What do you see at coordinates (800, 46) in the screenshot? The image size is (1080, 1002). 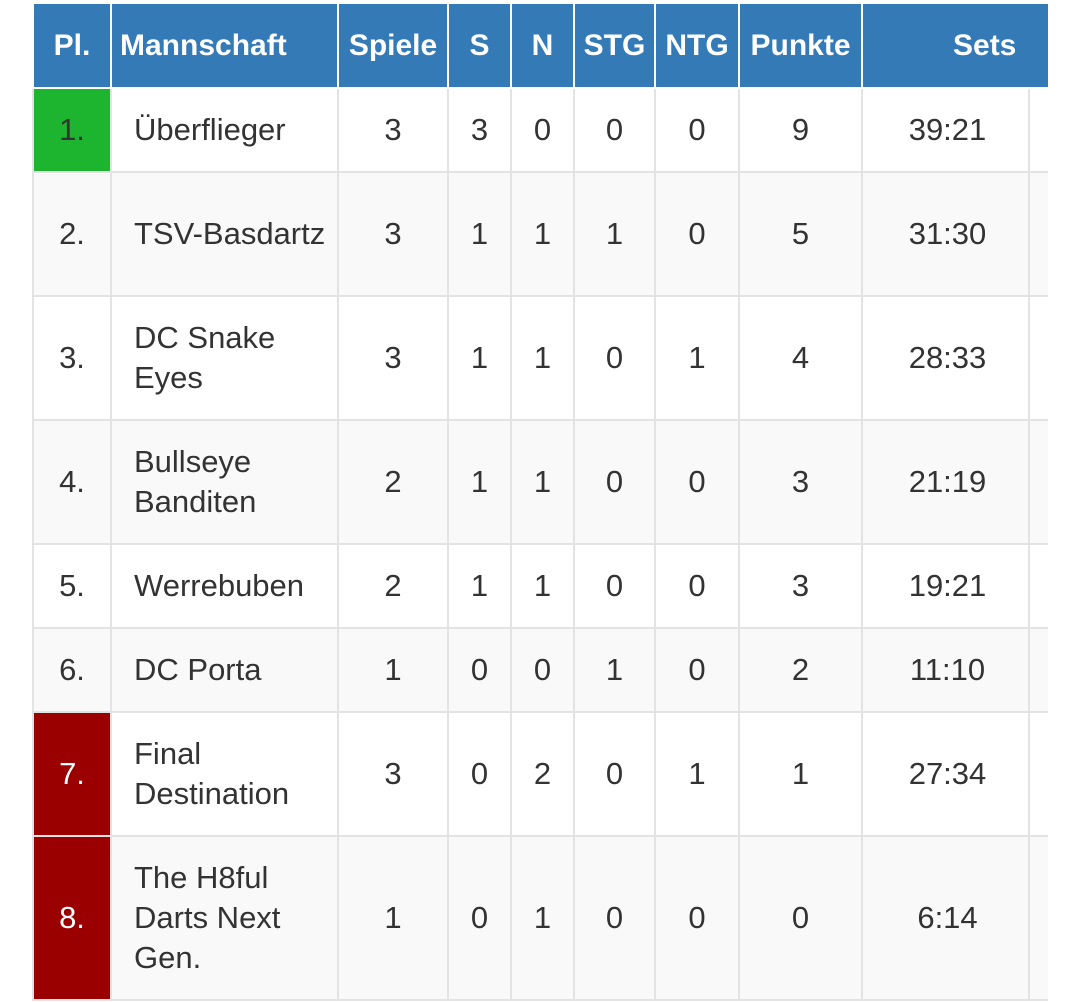 I see `header-points: Punkte` at bounding box center [800, 46].